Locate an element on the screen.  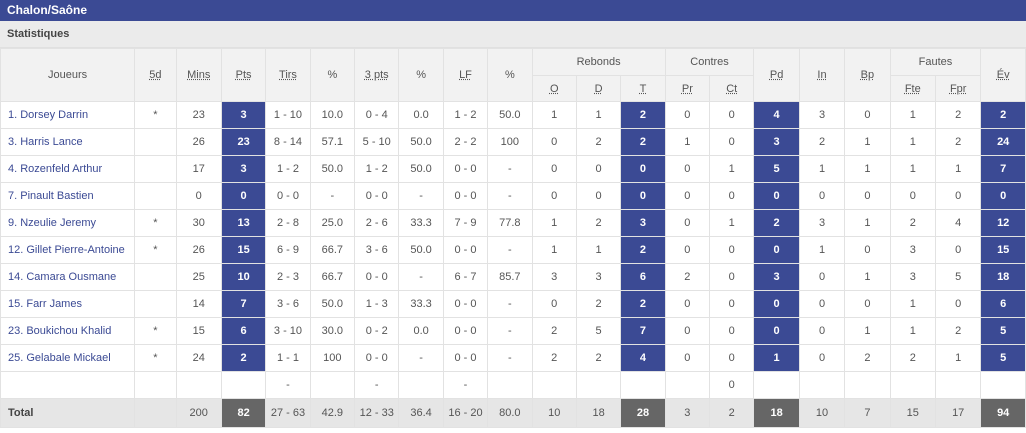
player-mins: 30 is located at coordinates (198, 223).